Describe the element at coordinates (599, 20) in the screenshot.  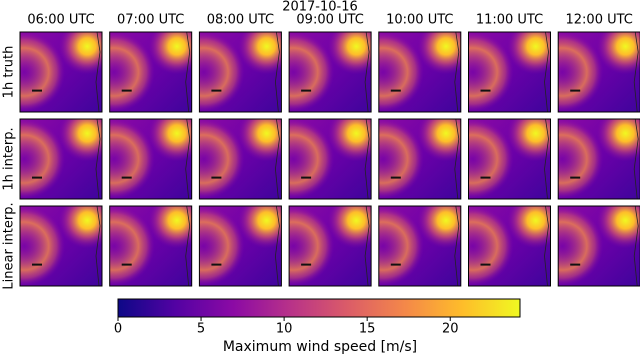
I see `column-label: 12:00 UTC` at that location.